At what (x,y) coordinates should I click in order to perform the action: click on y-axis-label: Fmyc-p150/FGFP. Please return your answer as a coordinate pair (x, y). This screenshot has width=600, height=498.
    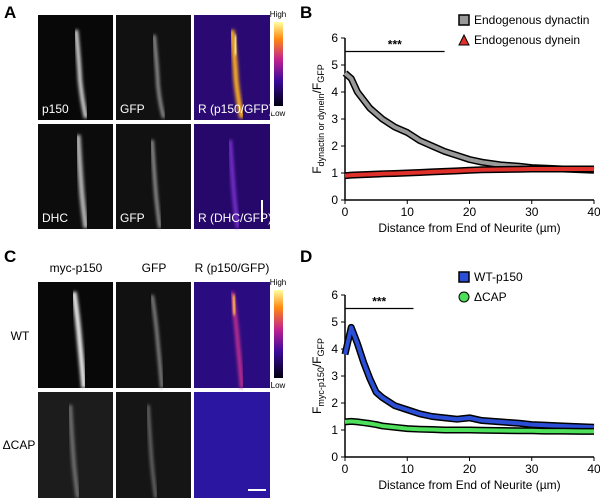
    Looking at the image, I should click on (318, 376).